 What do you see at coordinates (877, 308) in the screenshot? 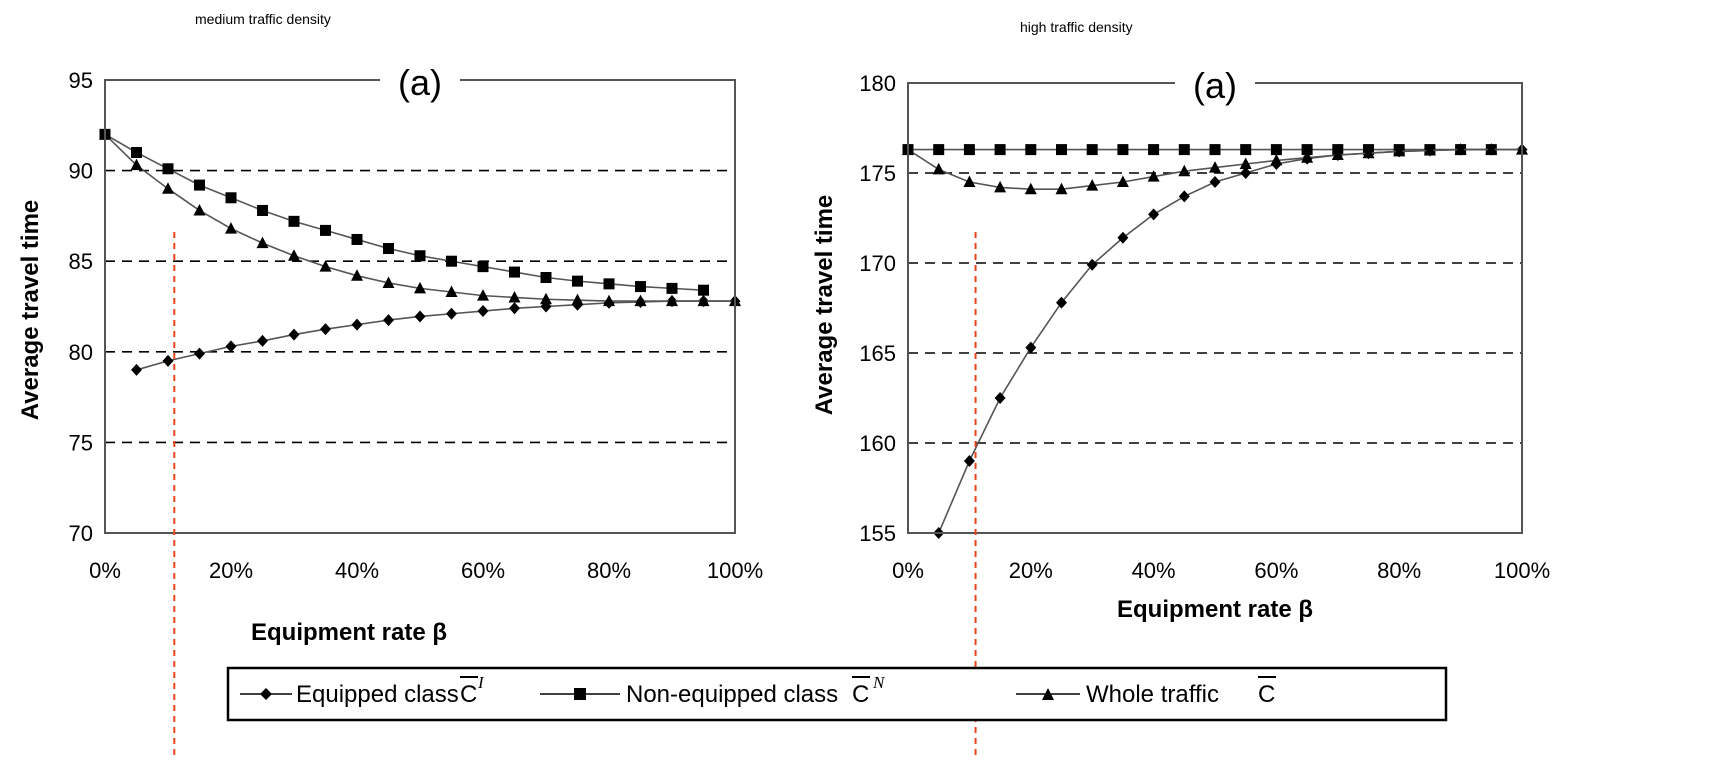
I see `y-tick-labels: 155 160 165 170 175 180` at bounding box center [877, 308].